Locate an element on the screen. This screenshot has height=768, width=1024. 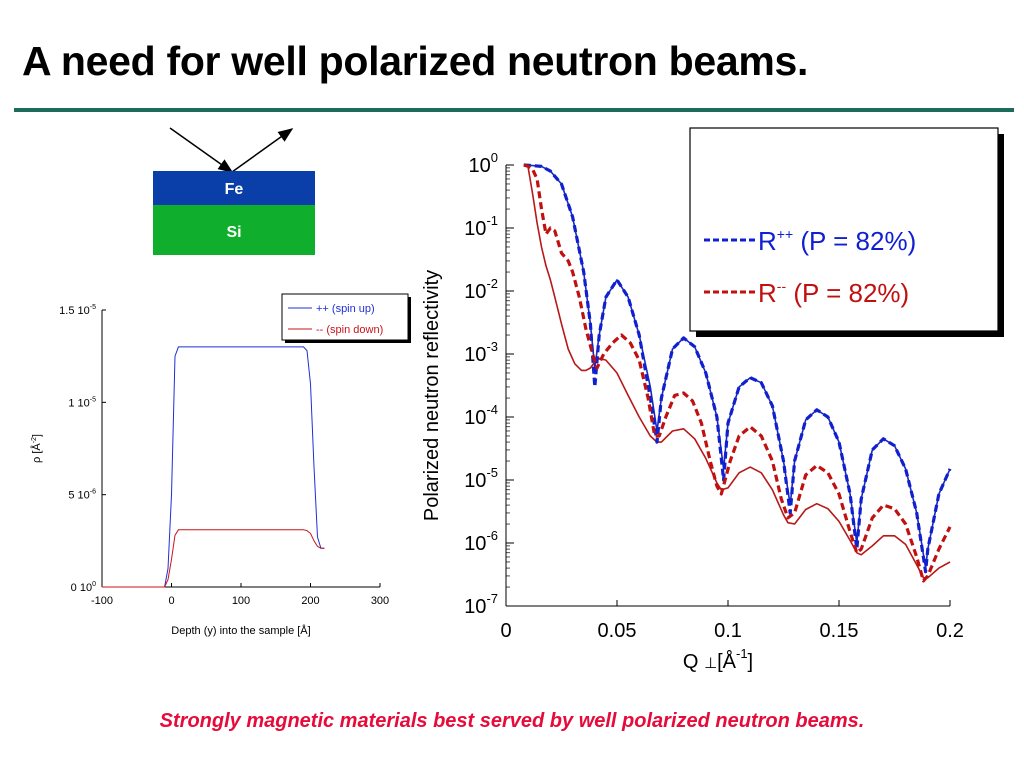
x-tick-label: 300 is located at coordinates (380, 601).